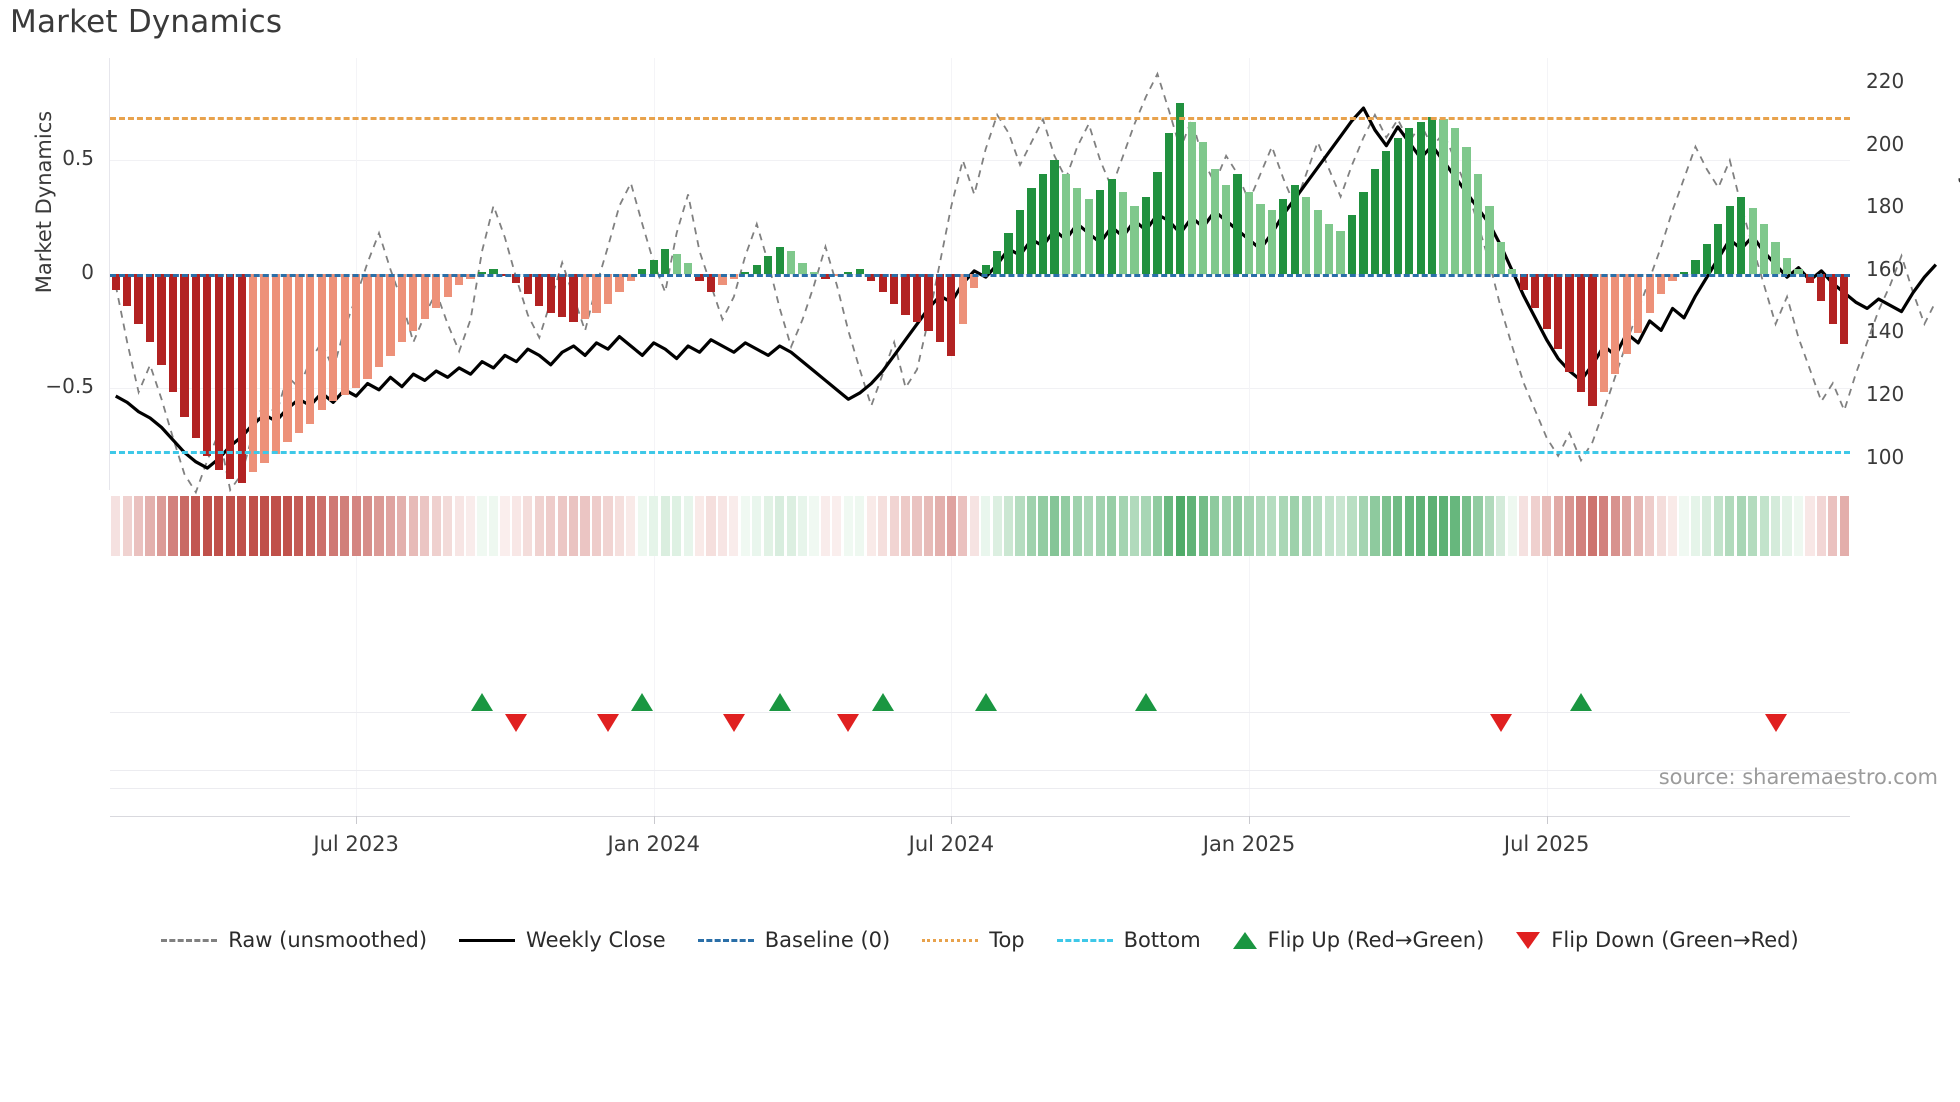 The height and width of the screenshot is (1102, 1960). Describe the element at coordinates (1528, 940) in the screenshot. I see `flip-down-icon` at that location.